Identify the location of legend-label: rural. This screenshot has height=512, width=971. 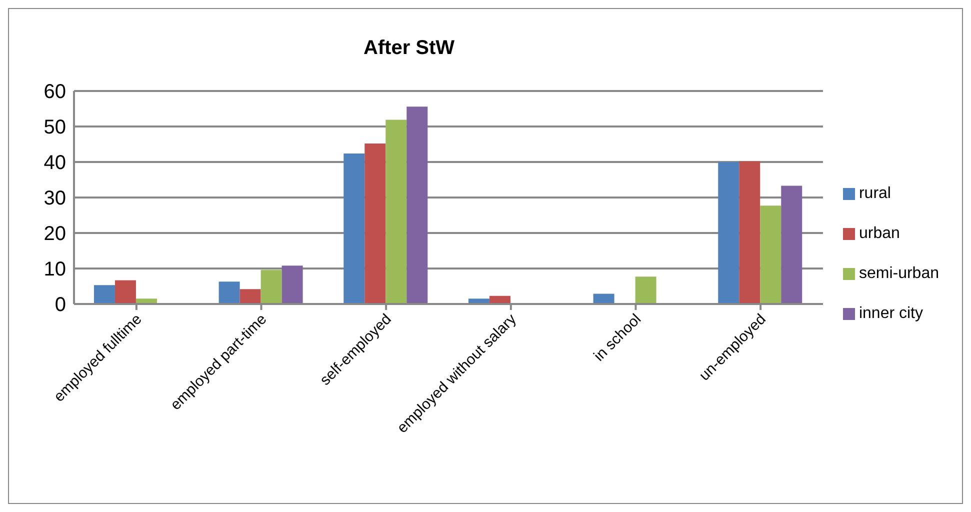
(874, 193).